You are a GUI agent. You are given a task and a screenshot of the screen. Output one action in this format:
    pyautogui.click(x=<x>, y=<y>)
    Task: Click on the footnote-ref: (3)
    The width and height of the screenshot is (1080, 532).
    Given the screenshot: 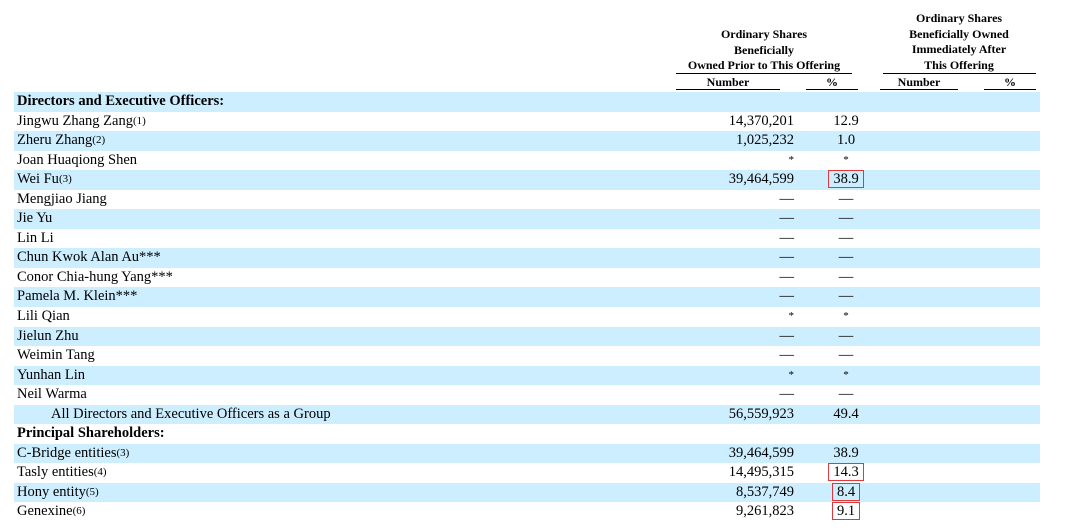 What is the action you would take?
    pyautogui.click(x=123, y=452)
    